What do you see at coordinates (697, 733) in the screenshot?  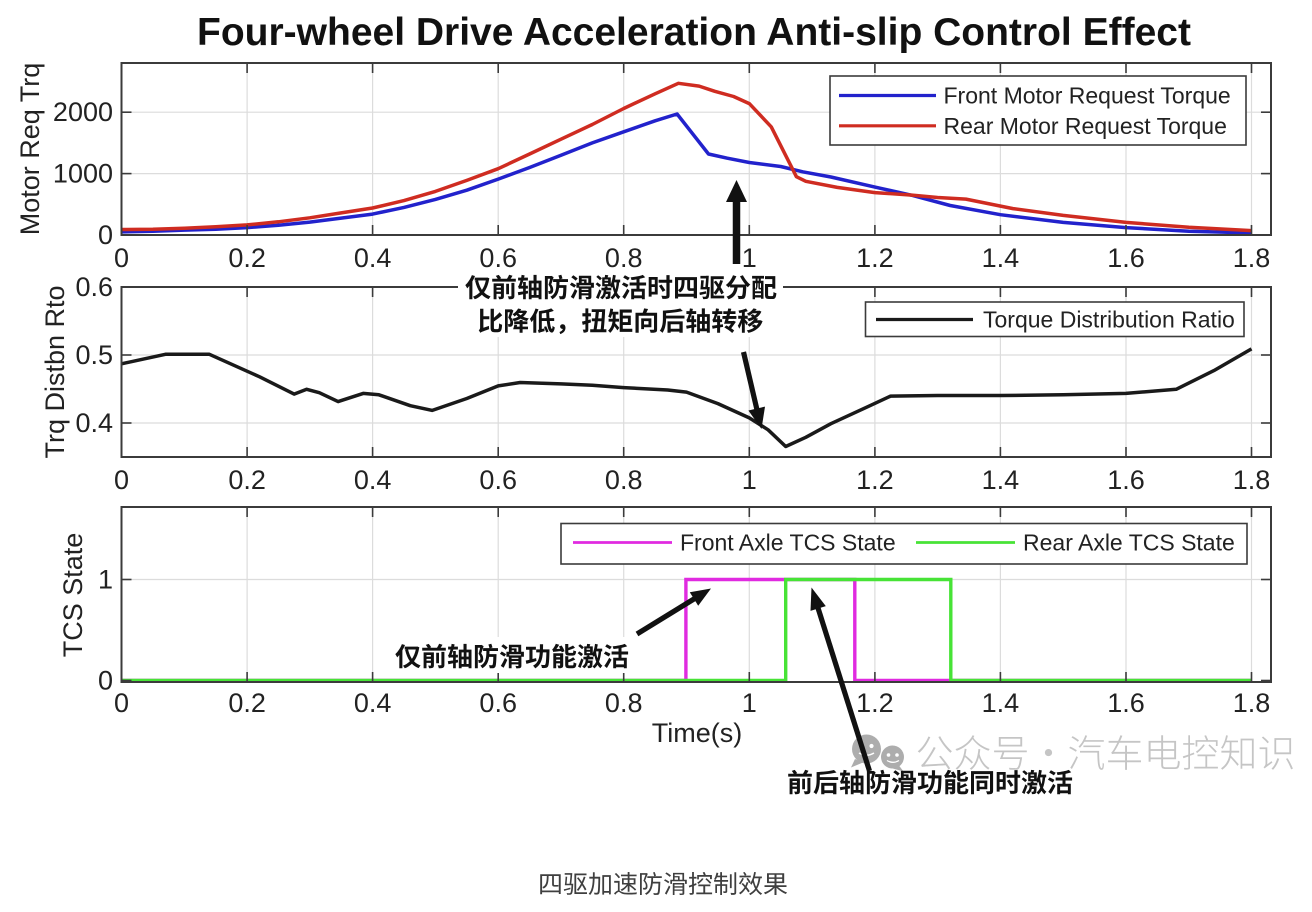 I see `svg-text: Time(s)` at bounding box center [697, 733].